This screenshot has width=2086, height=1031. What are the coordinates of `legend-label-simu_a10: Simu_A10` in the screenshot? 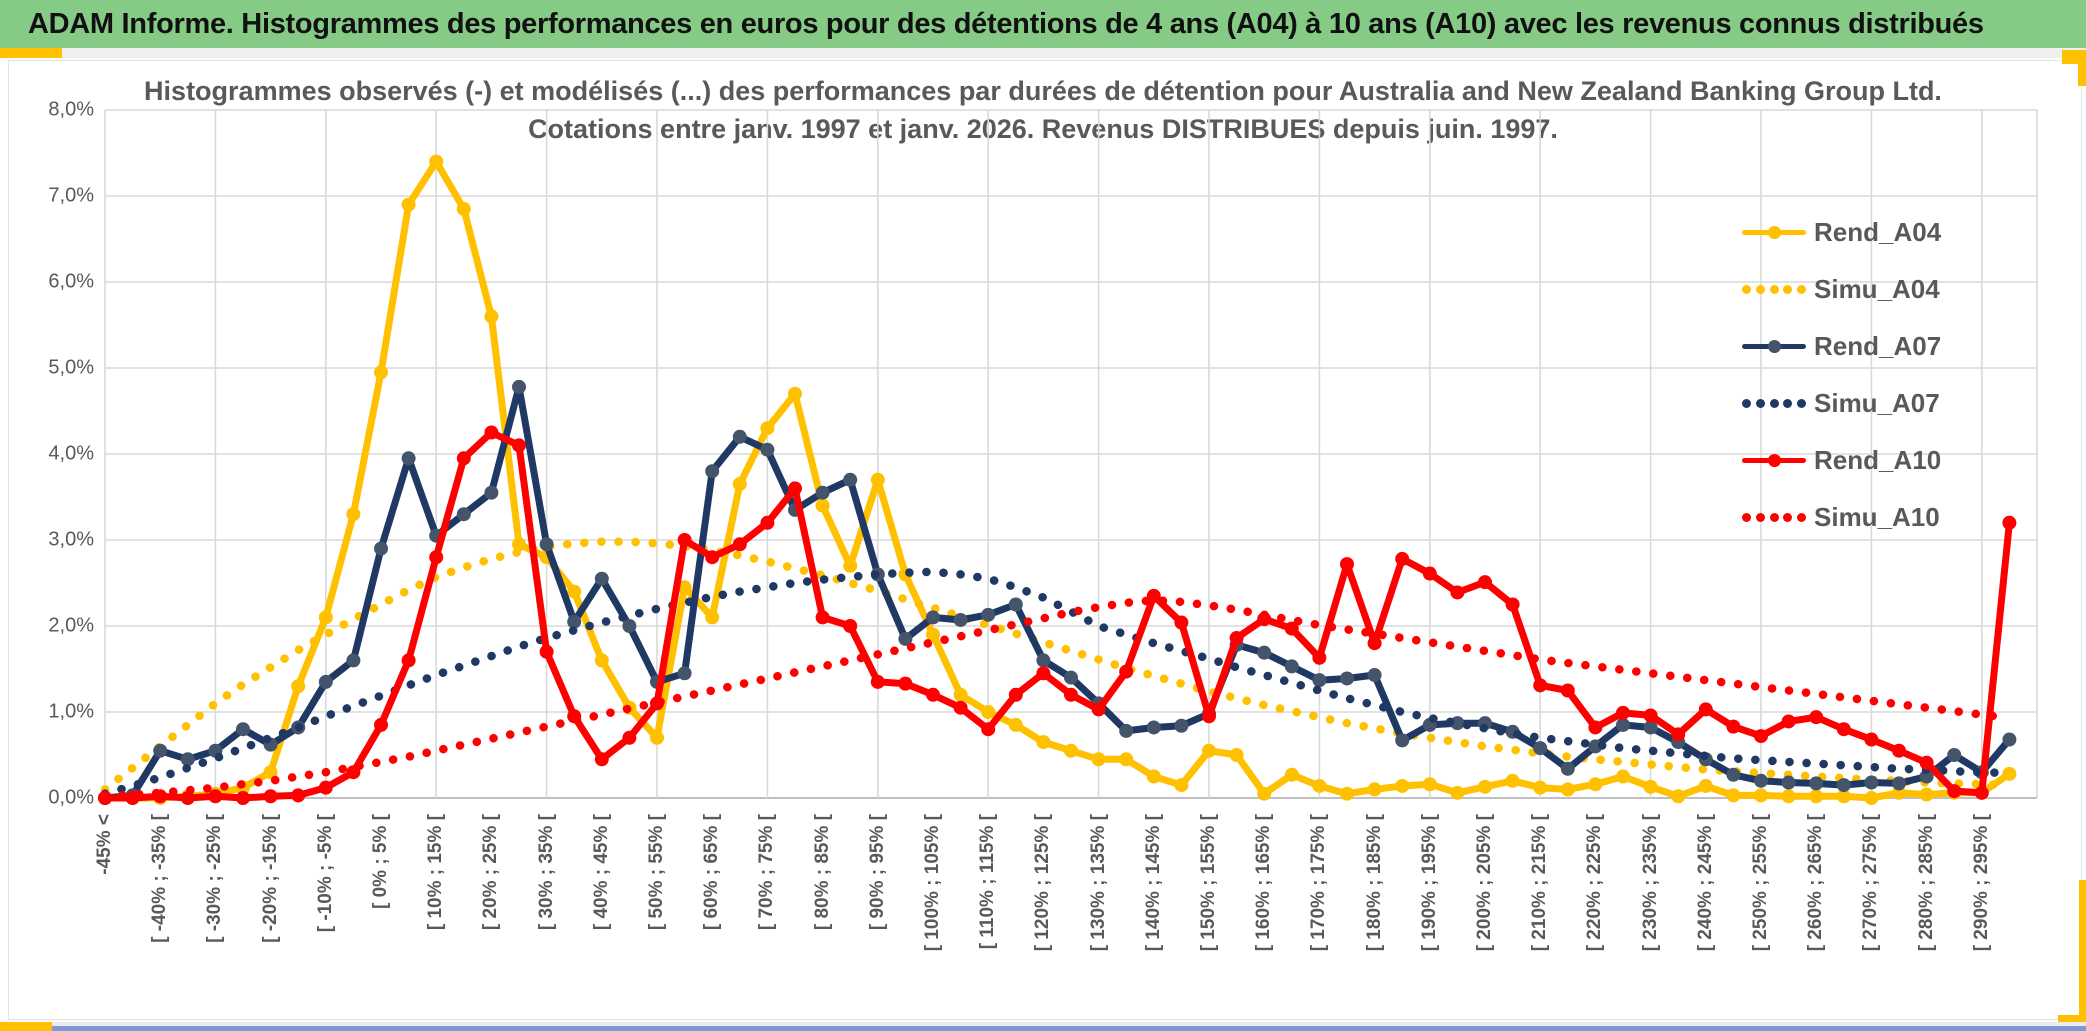 It's located at (1877, 516).